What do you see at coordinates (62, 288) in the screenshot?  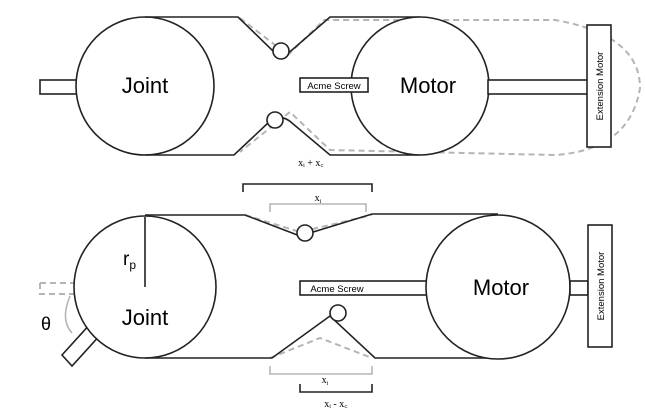 I see `bottom-ghost-shaft` at bounding box center [62, 288].